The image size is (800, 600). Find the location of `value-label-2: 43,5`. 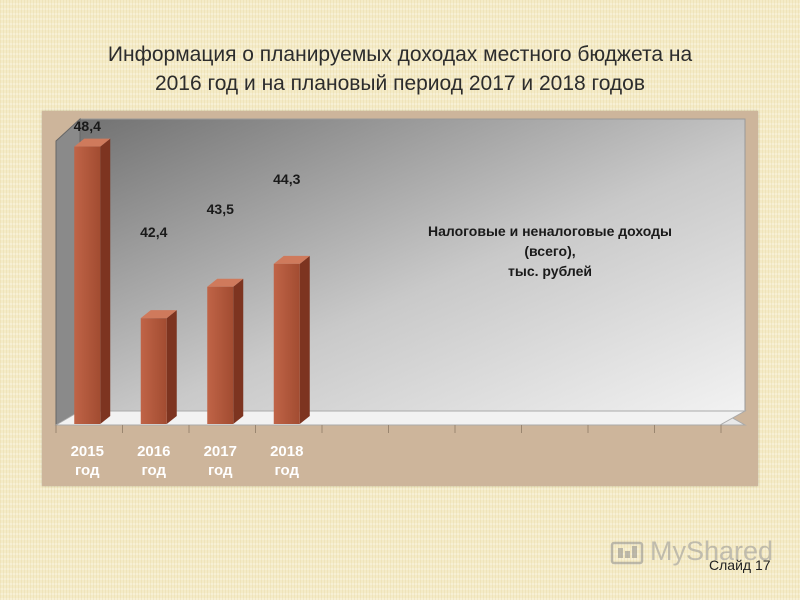

value-label-2: 43,5 is located at coordinates (220, 209).